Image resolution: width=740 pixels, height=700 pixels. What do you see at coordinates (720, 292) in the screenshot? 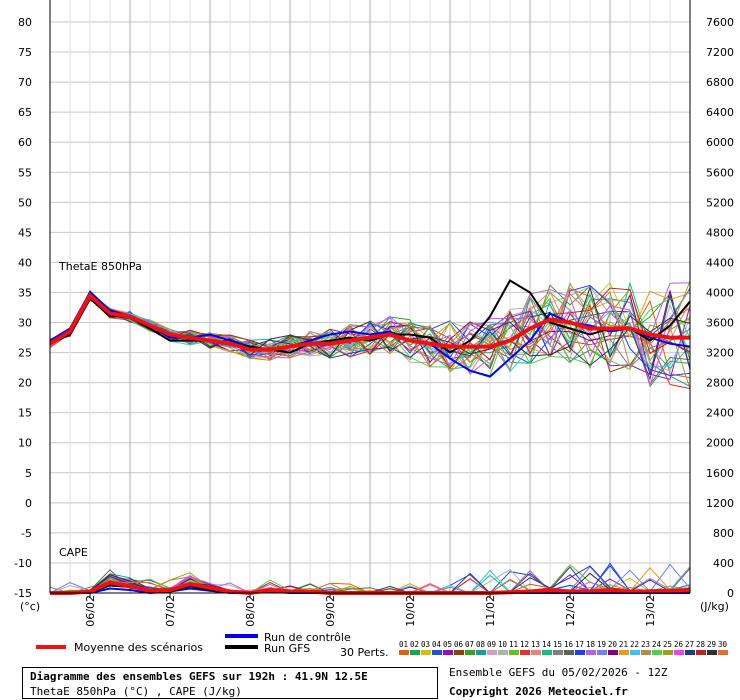
I see `right-tick-label: 4000` at bounding box center [720, 292].